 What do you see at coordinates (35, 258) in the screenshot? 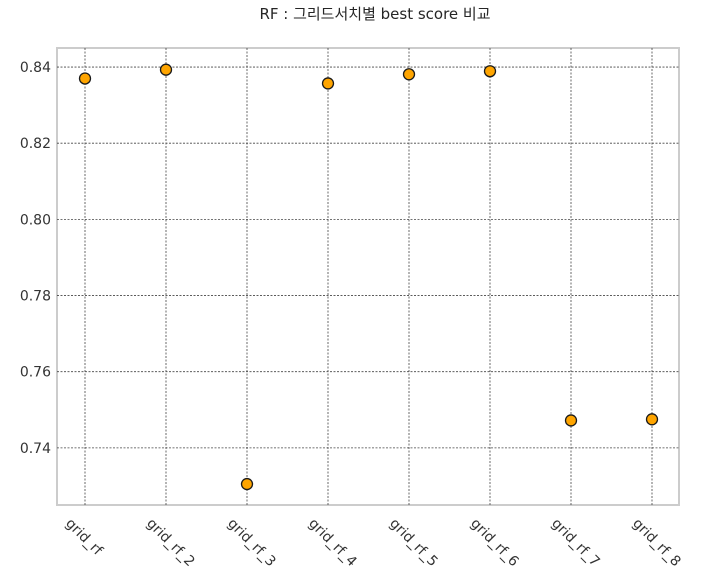
I see `y-axis-ticks: 0.74 0.76 0.78 0.80 0.82 0.84` at bounding box center [35, 258].